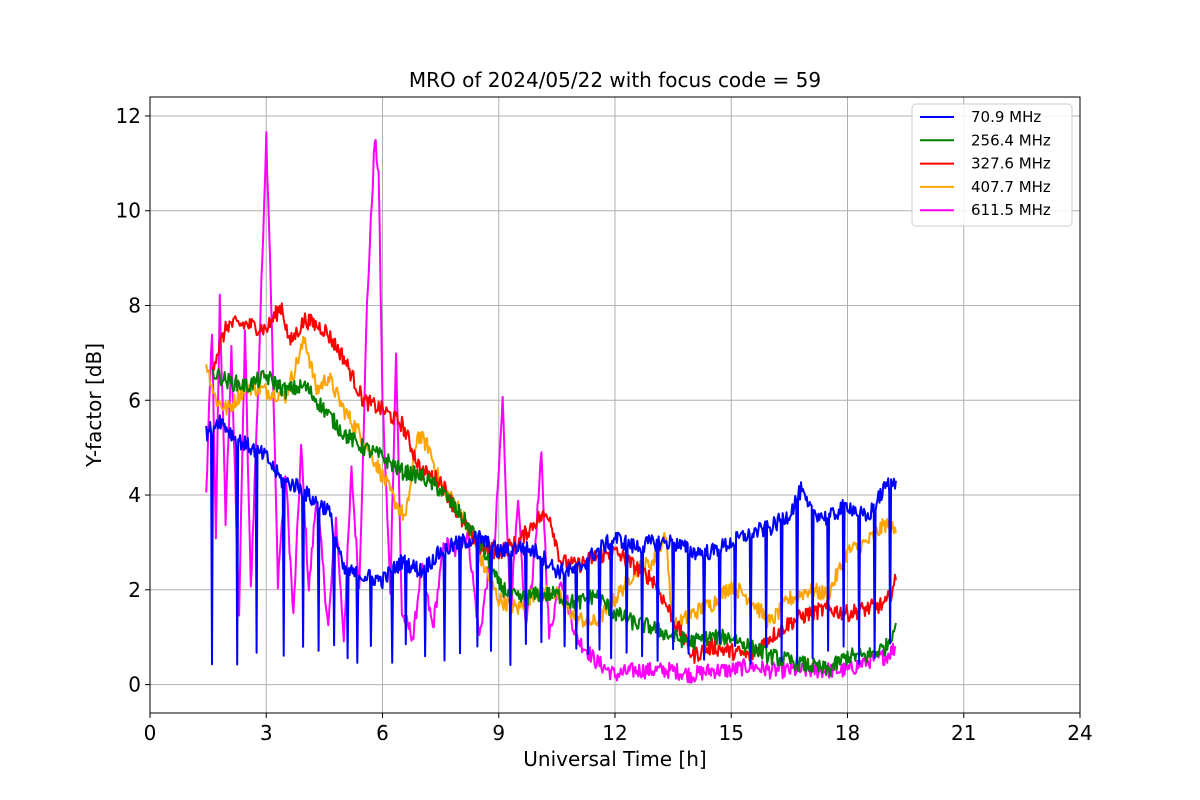 This screenshot has width=1200, height=800. Describe the element at coordinates (128, 116) in the screenshot. I see `y-tick-label: 12` at that location.